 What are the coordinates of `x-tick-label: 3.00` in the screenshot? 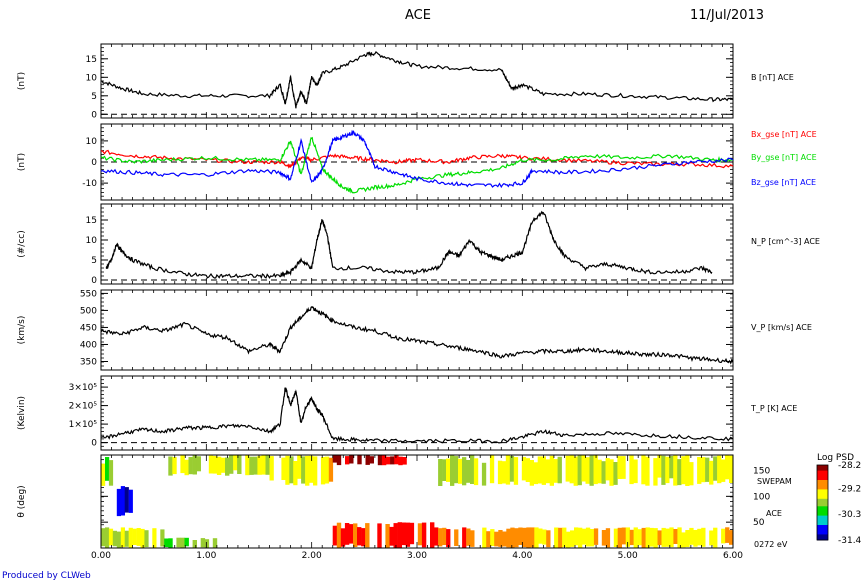 It's located at (417, 556).